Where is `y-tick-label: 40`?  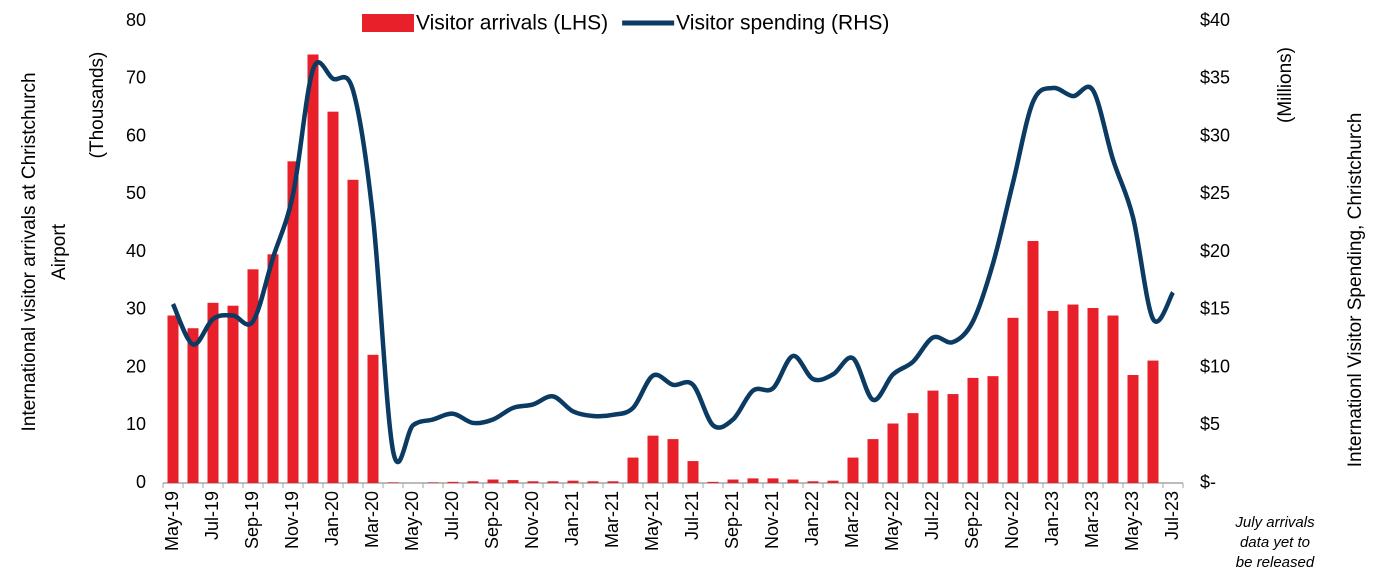
y-tick-label: 40 is located at coordinates (136, 251).